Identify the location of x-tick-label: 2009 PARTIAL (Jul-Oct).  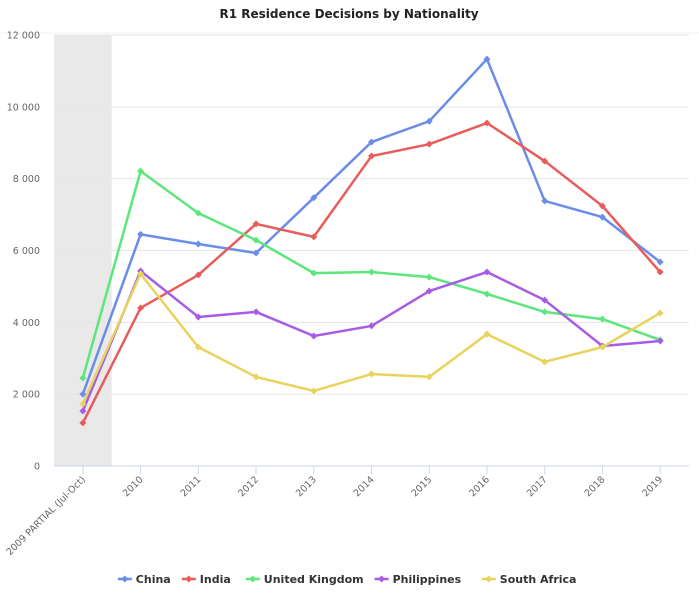
(46, 516).